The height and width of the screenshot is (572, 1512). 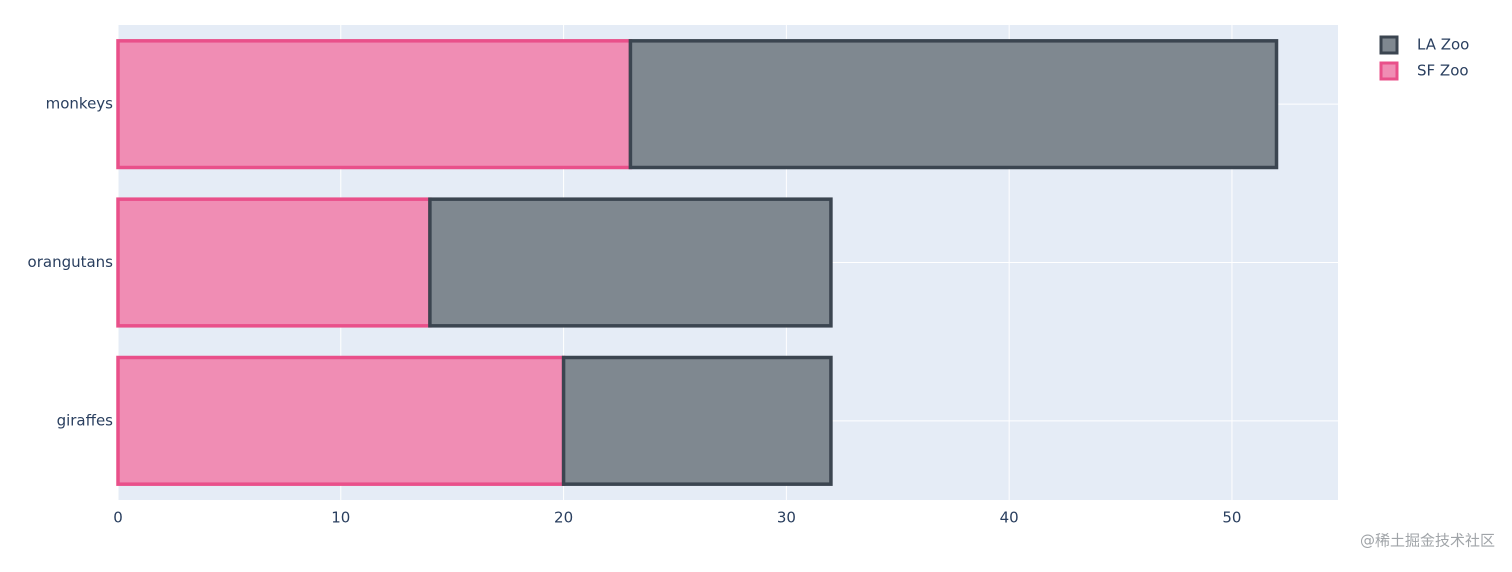 I want to click on legend-label: SF Zoo, so click(x=1443, y=71).